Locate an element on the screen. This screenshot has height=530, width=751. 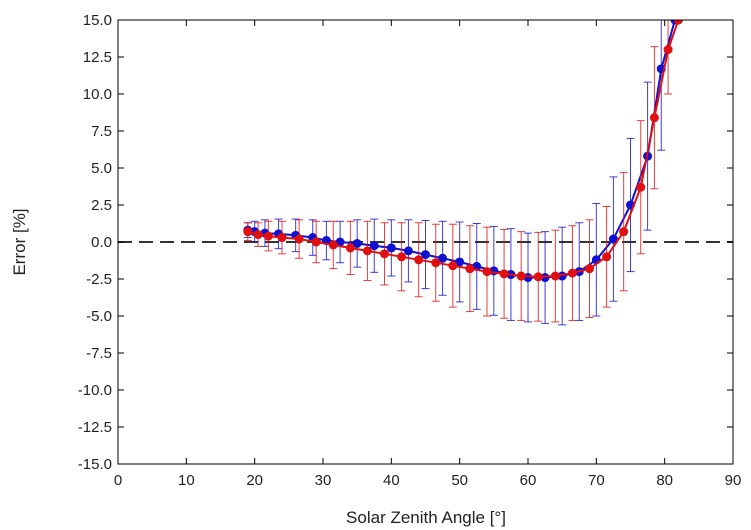
y-tick-label: 15.0 is located at coordinates (97, 20).